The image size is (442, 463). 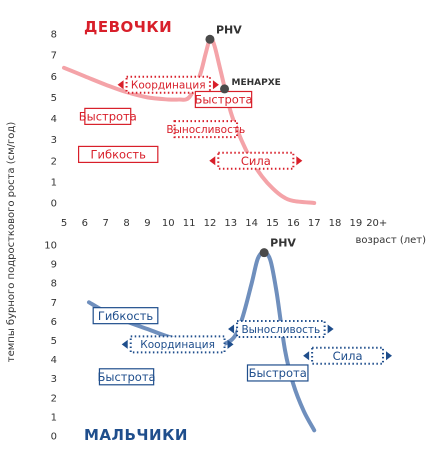 I want to click on girls-panel-title: ДЕВОЧКИ, so click(x=128, y=27).